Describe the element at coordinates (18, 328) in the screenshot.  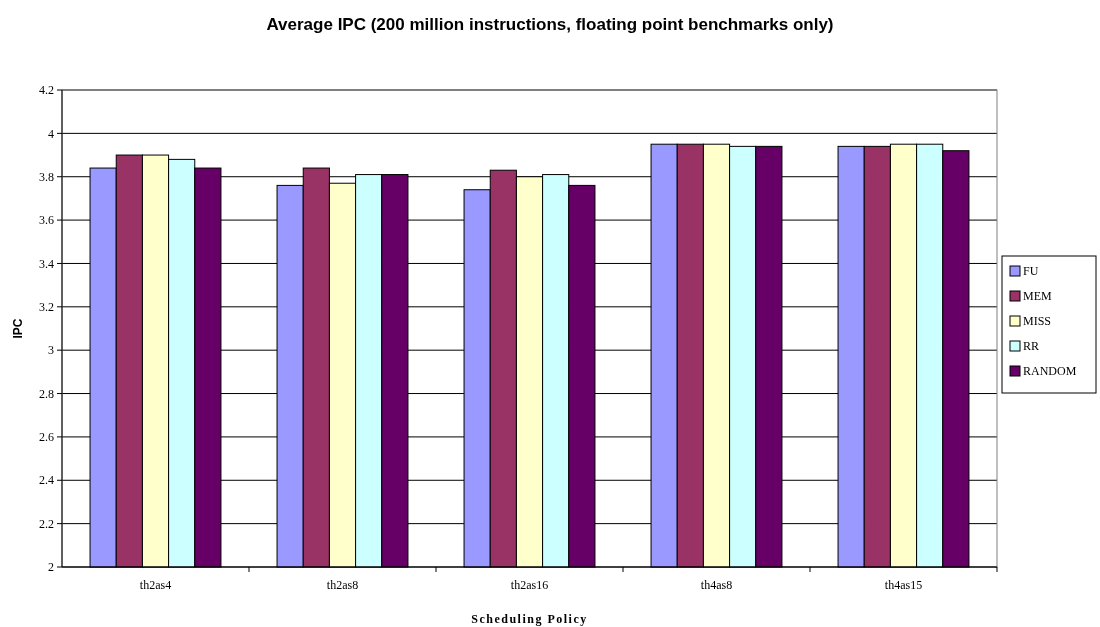
I see `y-axis-title: IPC` at that location.